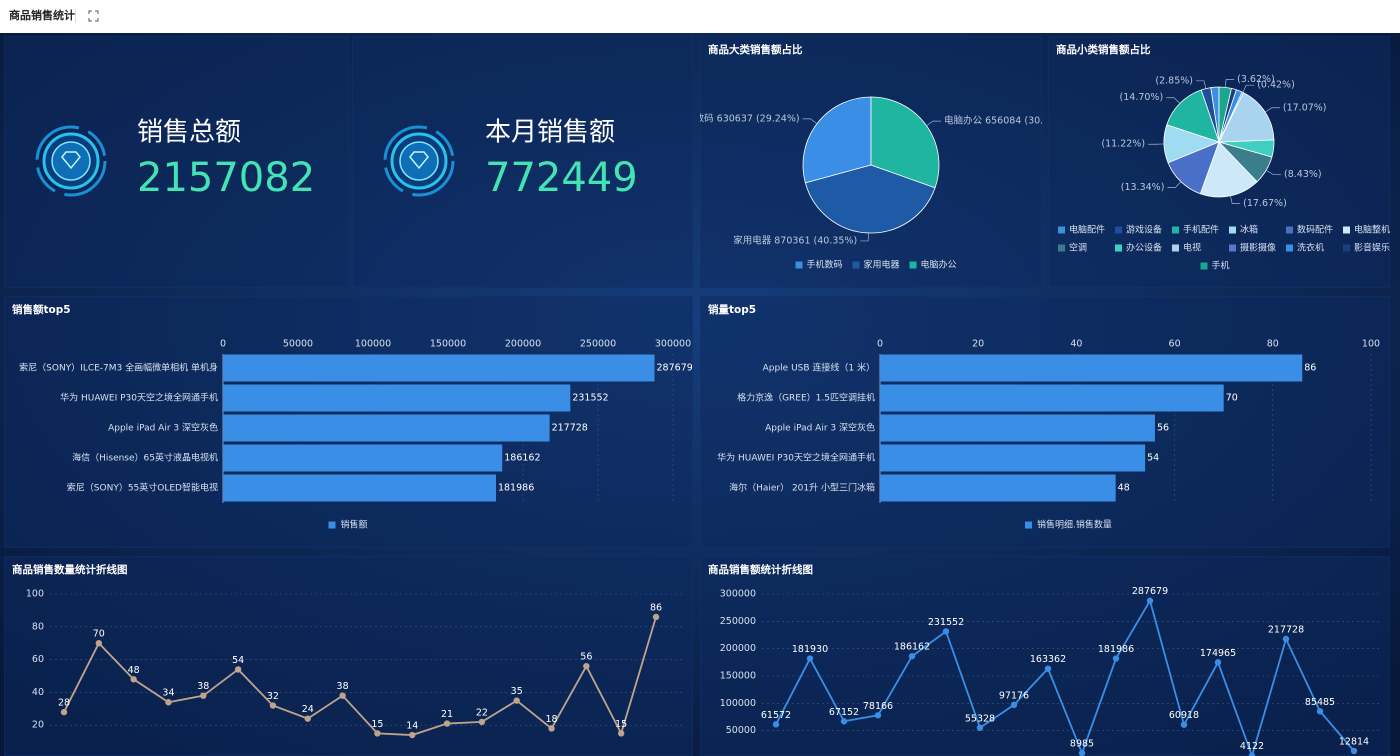 Image resolution: width=1400 pixels, height=756 pixels. I want to click on x-tick-label: 200000, so click(523, 344).